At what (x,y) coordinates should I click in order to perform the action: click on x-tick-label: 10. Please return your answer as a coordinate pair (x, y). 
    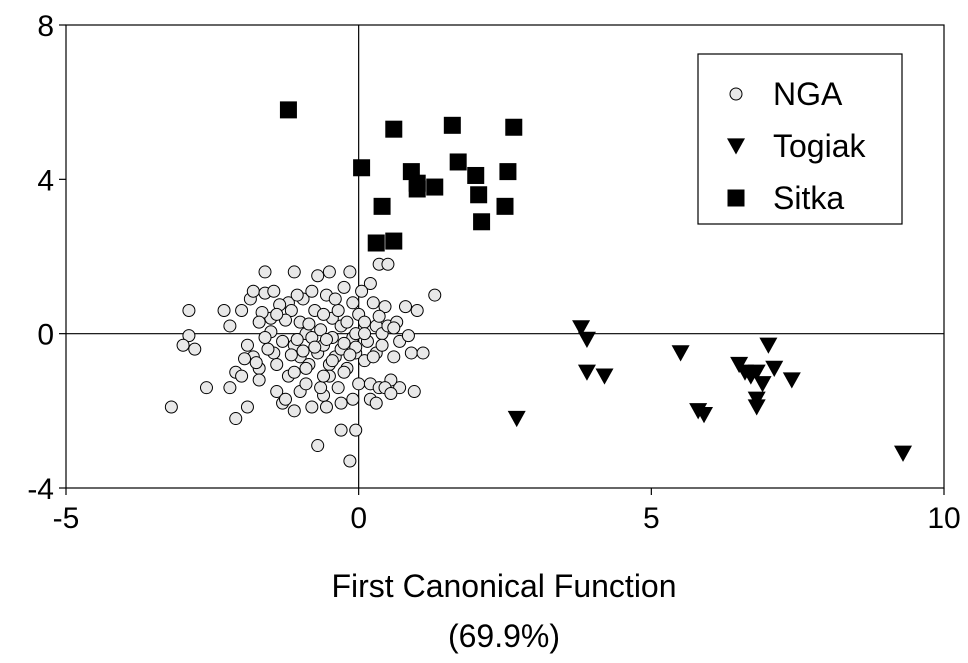
    Looking at the image, I should click on (943, 518).